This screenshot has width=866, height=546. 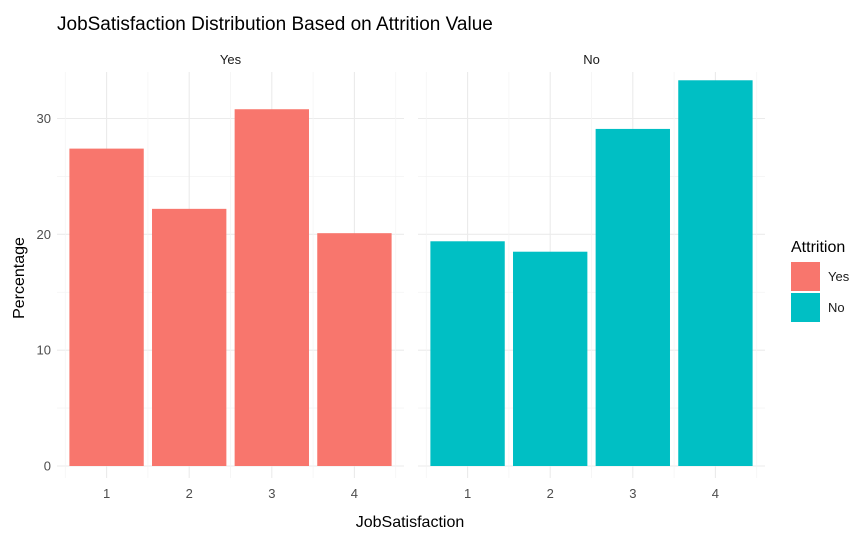 What do you see at coordinates (19, 278) in the screenshot?
I see `y-axis-title: Percentage` at bounding box center [19, 278].